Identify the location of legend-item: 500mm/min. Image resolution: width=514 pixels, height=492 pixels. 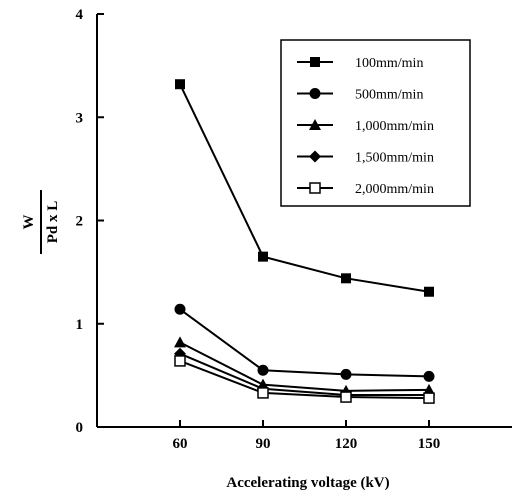
(360, 95).